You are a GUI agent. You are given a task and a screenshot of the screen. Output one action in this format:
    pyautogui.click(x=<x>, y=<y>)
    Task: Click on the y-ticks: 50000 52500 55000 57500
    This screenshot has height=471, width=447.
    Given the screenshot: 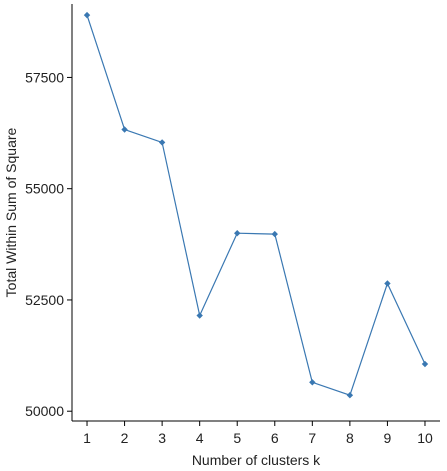 What is the action you would take?
    pyautogui.click(x=48, y=244)
    